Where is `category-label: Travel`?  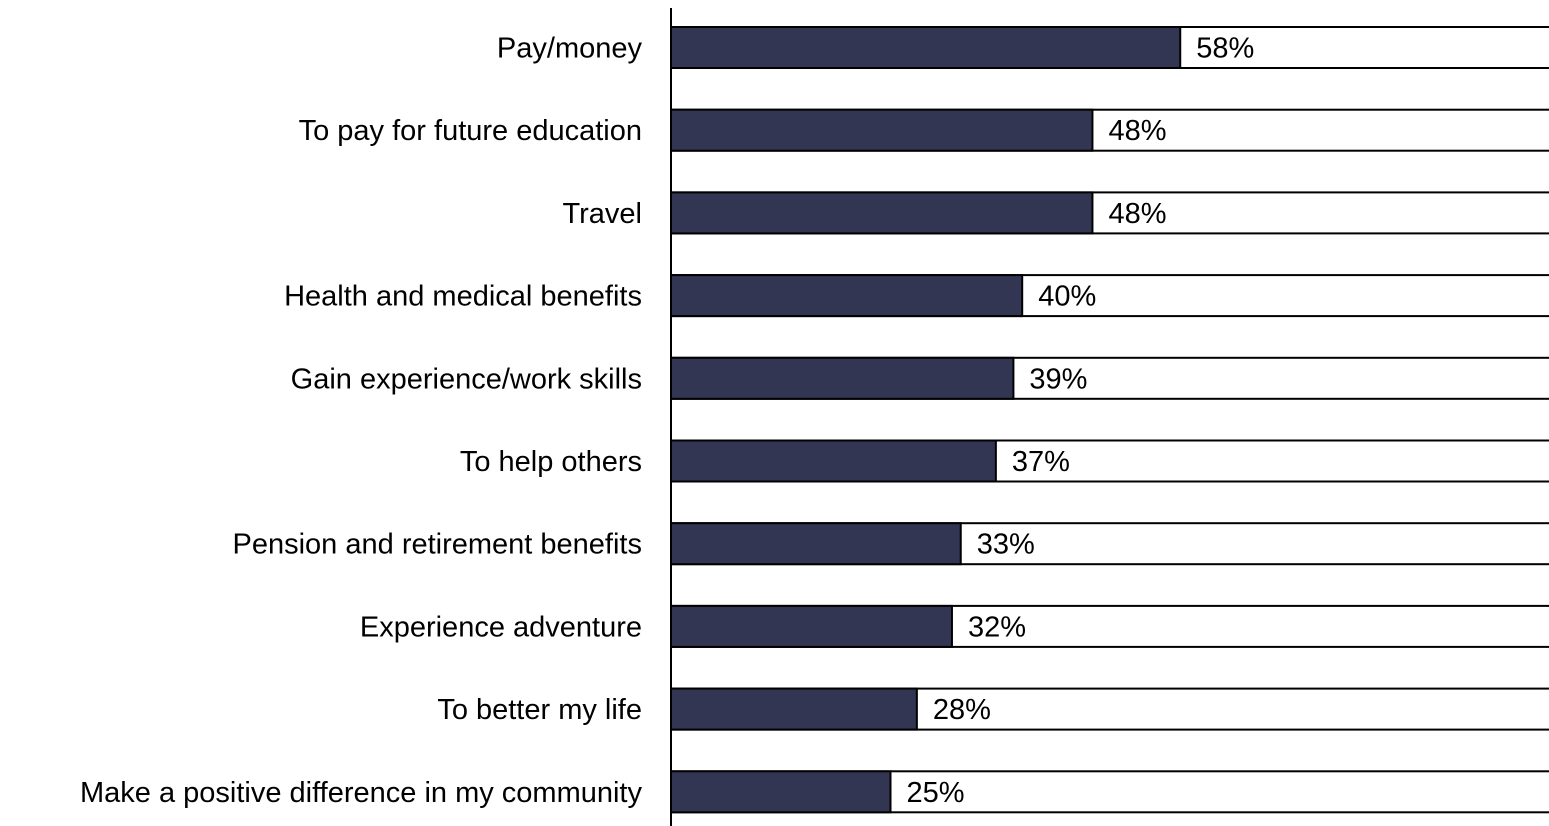 category-label: Travel is located at coordinates (603, 214).